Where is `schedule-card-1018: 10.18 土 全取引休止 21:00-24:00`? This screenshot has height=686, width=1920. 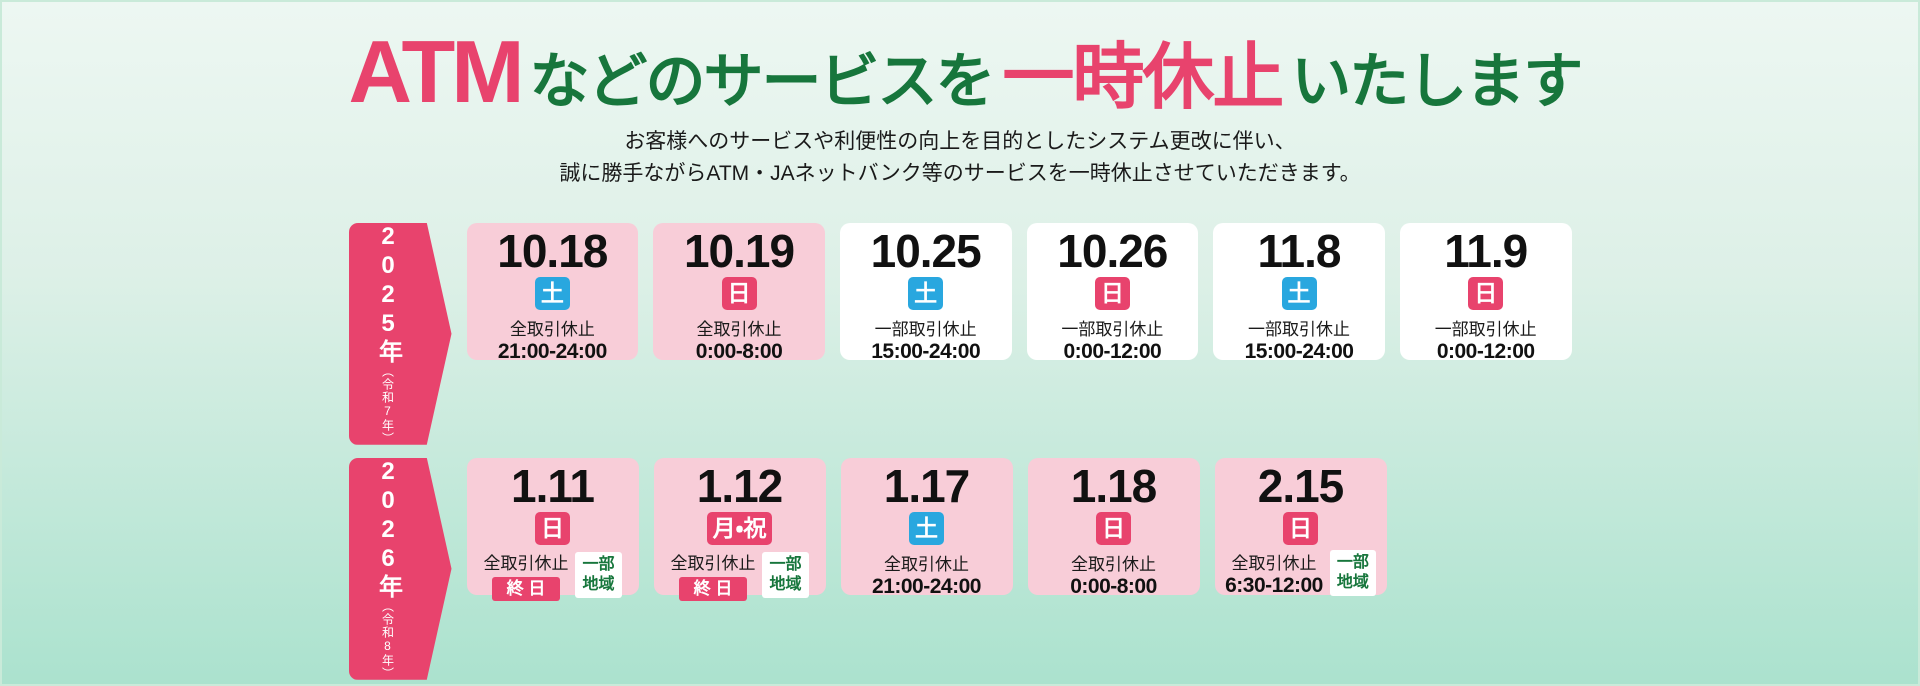 schedule-card-1018: 10.18 土 全取引休止 21:00-24:00 is located at coordinates (552, 292).